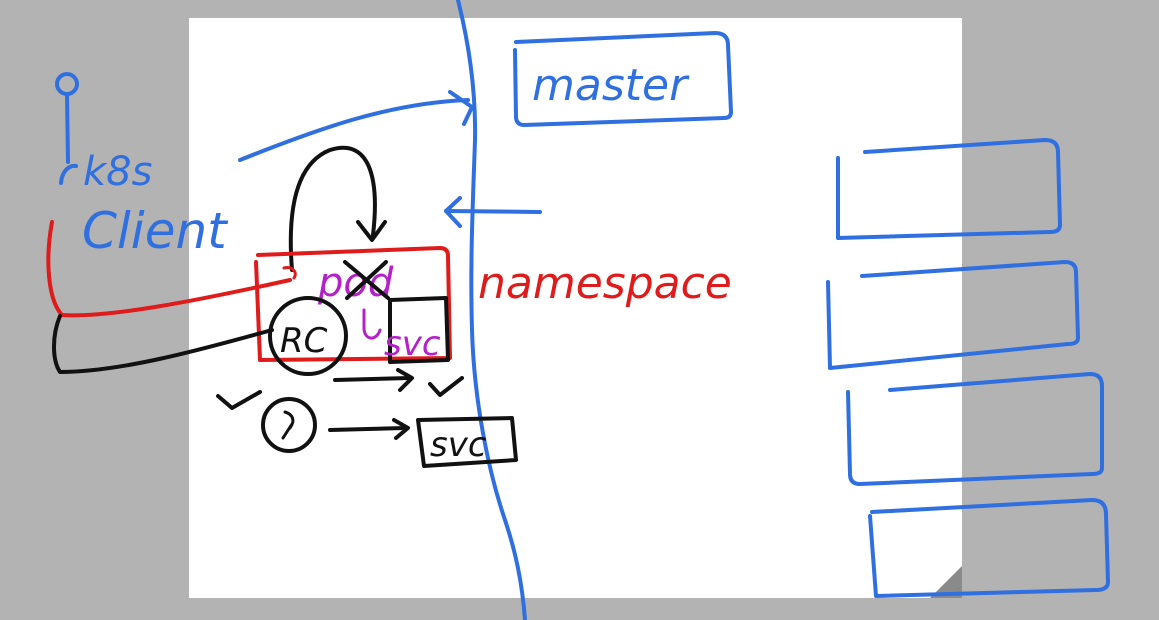 The width and height of the screenshot is (1159, 620). What do you see at coordinates (155, 231) in the screenshot?
I see `client-label: Client` at bounding box center [155, 231].